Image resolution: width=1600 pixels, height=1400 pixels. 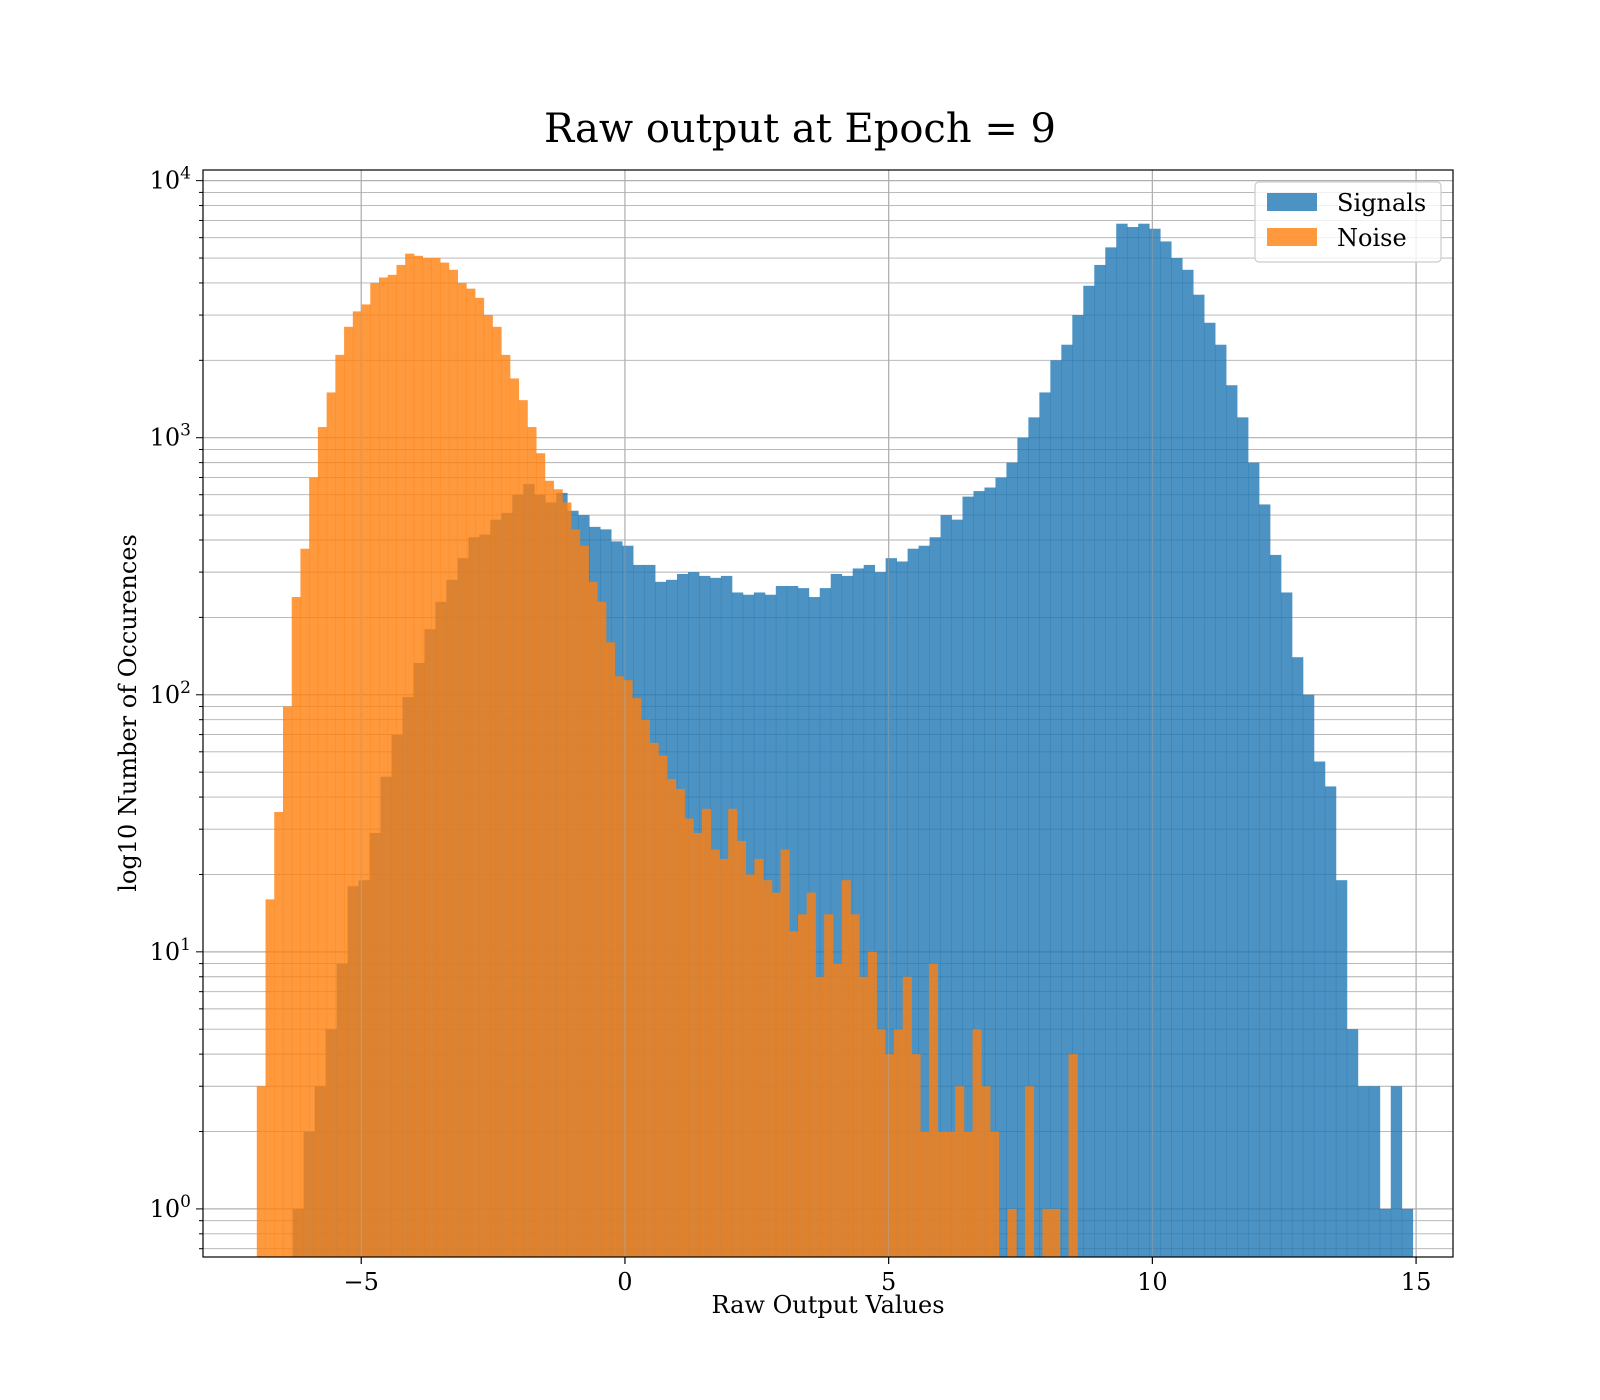 I want to click on x-tick-label: −5, so click(x=361, y=1282).